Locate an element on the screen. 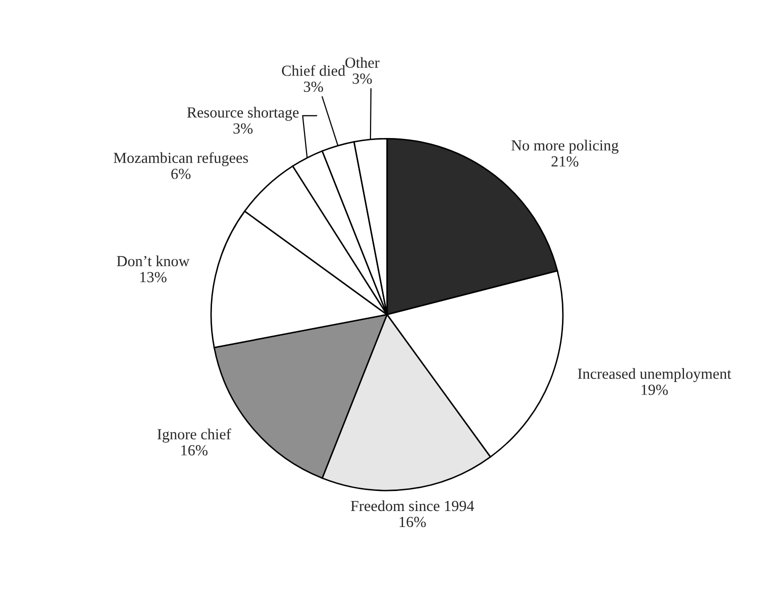  slice-label: Mozambican refugees is located at coordinates (181, 159).